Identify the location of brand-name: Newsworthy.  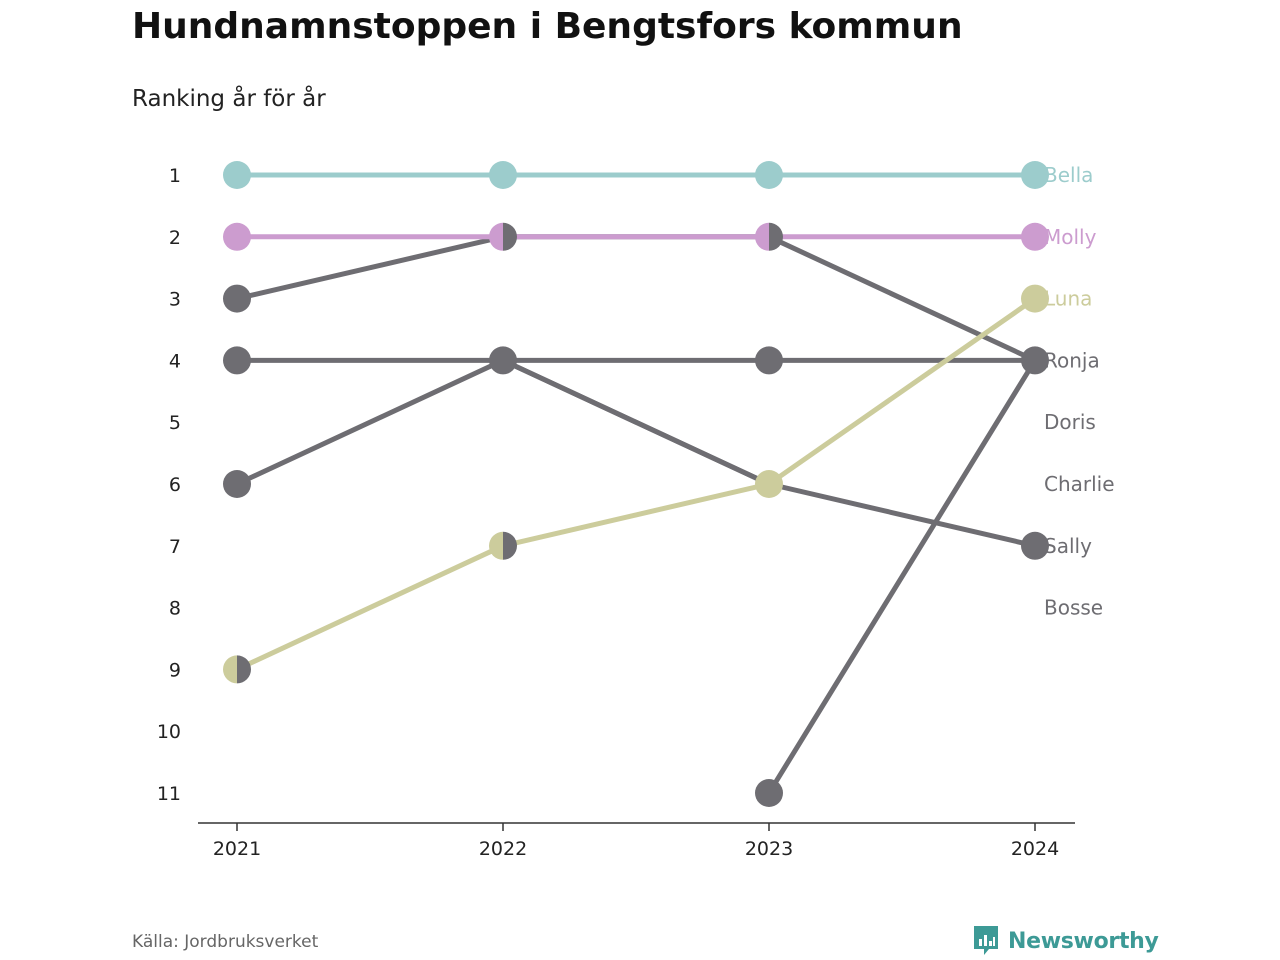
(1083, 941).